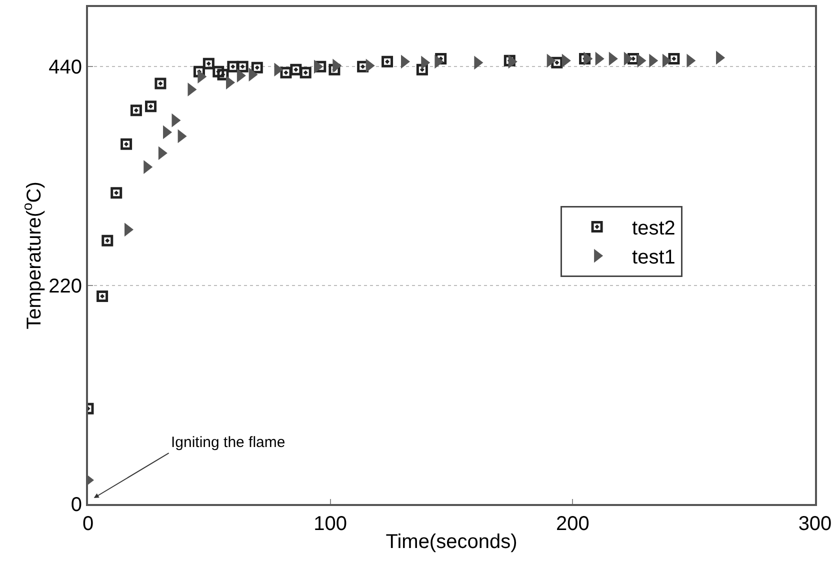 The height and width of the screenshot is (561, 838). Describe the element at coordinates (65, 67) in the screenshot. I see `y-tick-label: 440` at that location.